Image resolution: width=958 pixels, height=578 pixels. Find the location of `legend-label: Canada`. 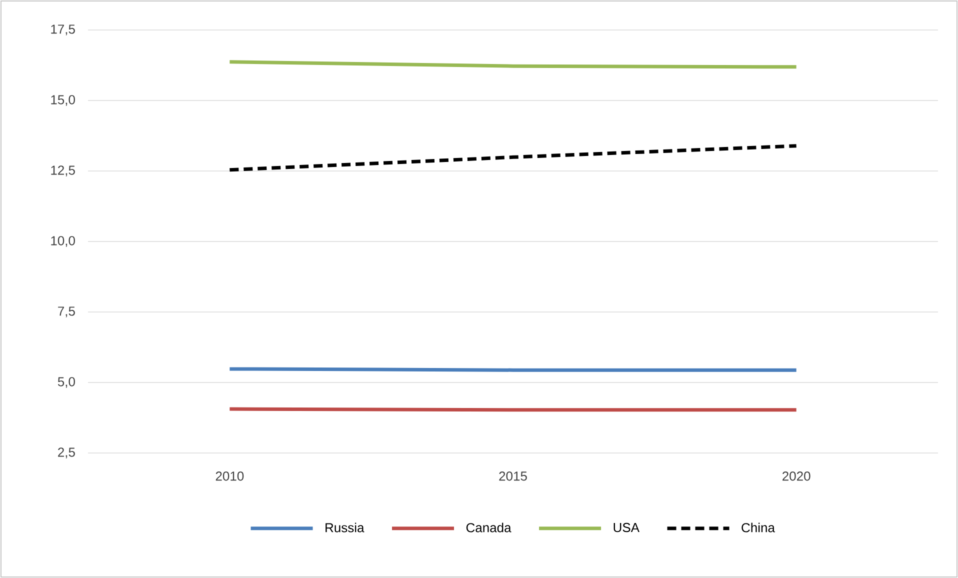

legend-label: Canada is located at coordinates (489, 527).